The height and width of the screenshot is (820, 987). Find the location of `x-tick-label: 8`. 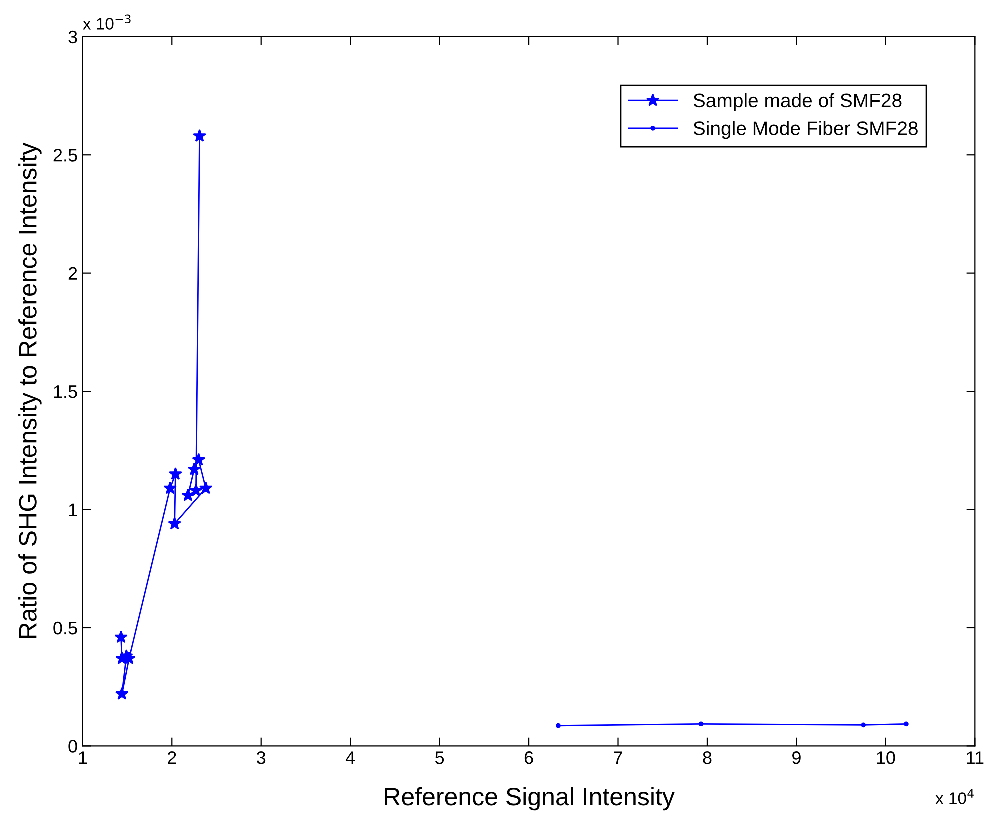

x-tick-label: 8 is located at coordinates (707, 758).